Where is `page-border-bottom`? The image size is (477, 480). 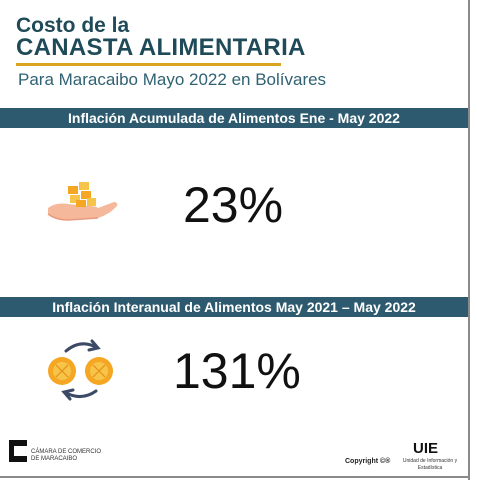
page-border-bottom is located at coordinates (235, 477).